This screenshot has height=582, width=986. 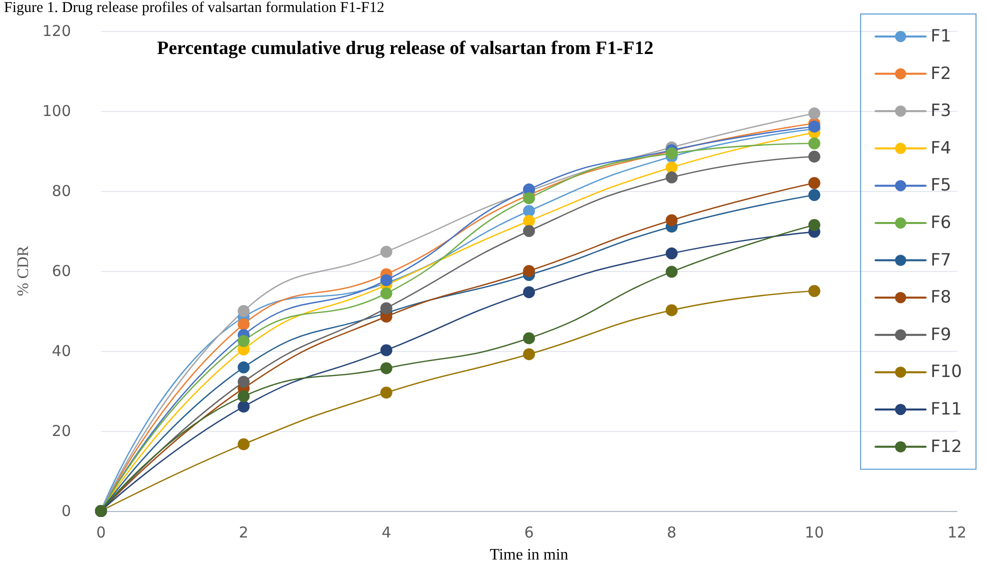 What do you see at coordinates (941, 148) in the screenshot?
I see `legend-label: F4` at bounding box center [941, 148].